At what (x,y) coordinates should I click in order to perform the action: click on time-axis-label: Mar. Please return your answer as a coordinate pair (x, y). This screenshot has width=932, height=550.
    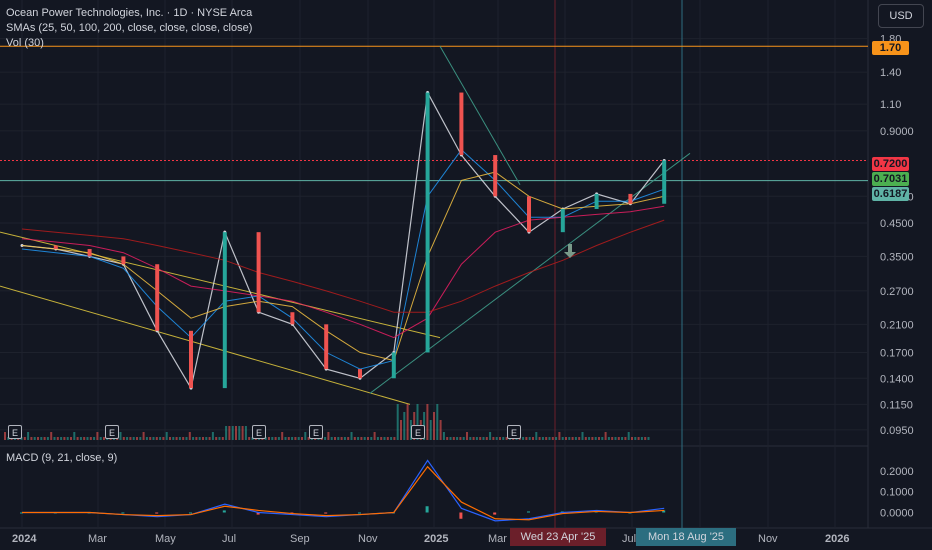
    Looking at the image, I should click on (497, 539).